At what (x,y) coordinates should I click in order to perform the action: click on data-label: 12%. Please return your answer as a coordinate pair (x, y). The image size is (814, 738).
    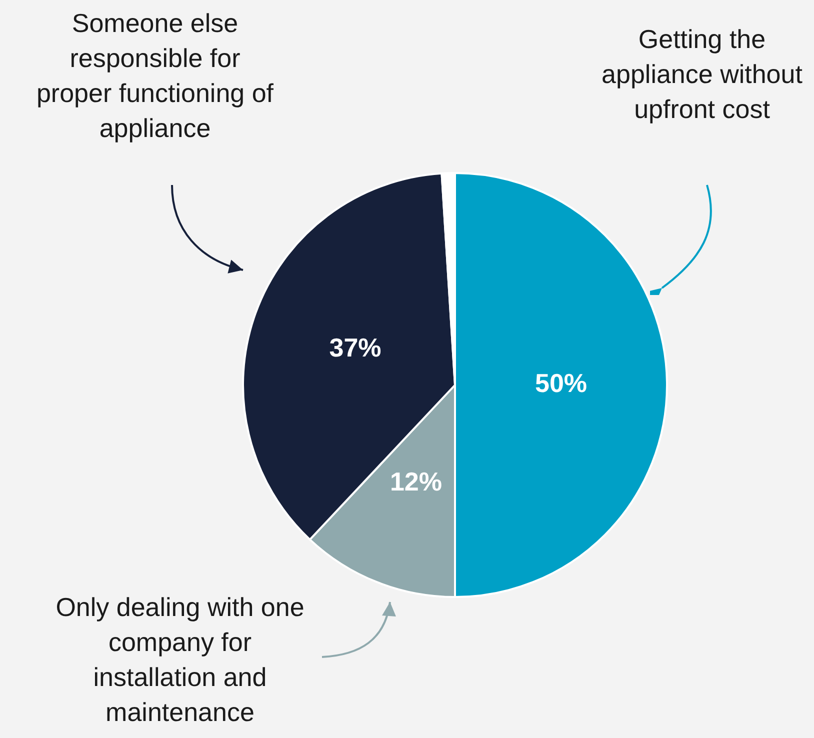
    Looking at the image, I should click on (416, 481).